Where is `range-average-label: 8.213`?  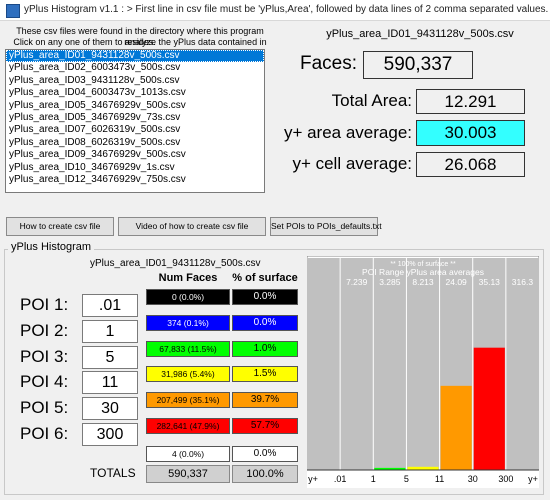
range-average-label: 8.213 is located at coordinates (423, 282).